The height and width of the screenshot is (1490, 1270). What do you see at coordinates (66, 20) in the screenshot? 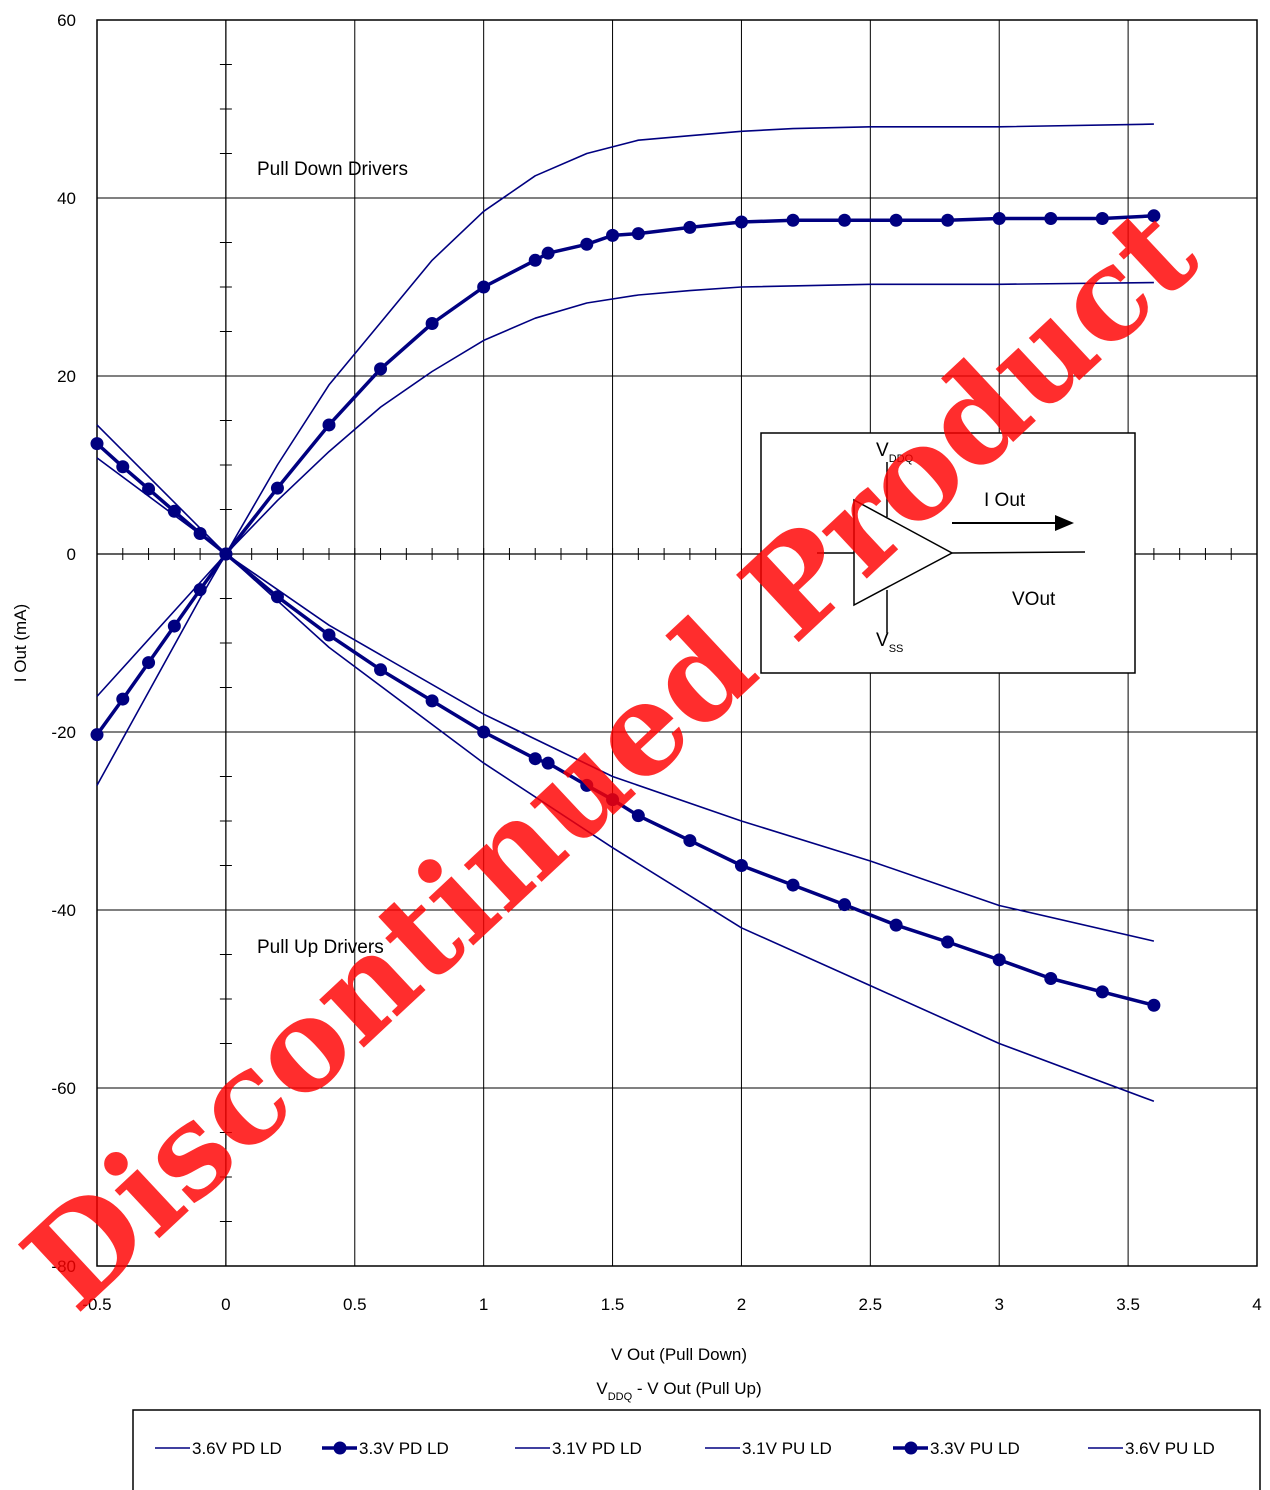
I see `y-tick-label: 60` at bounding box center [66, 20].